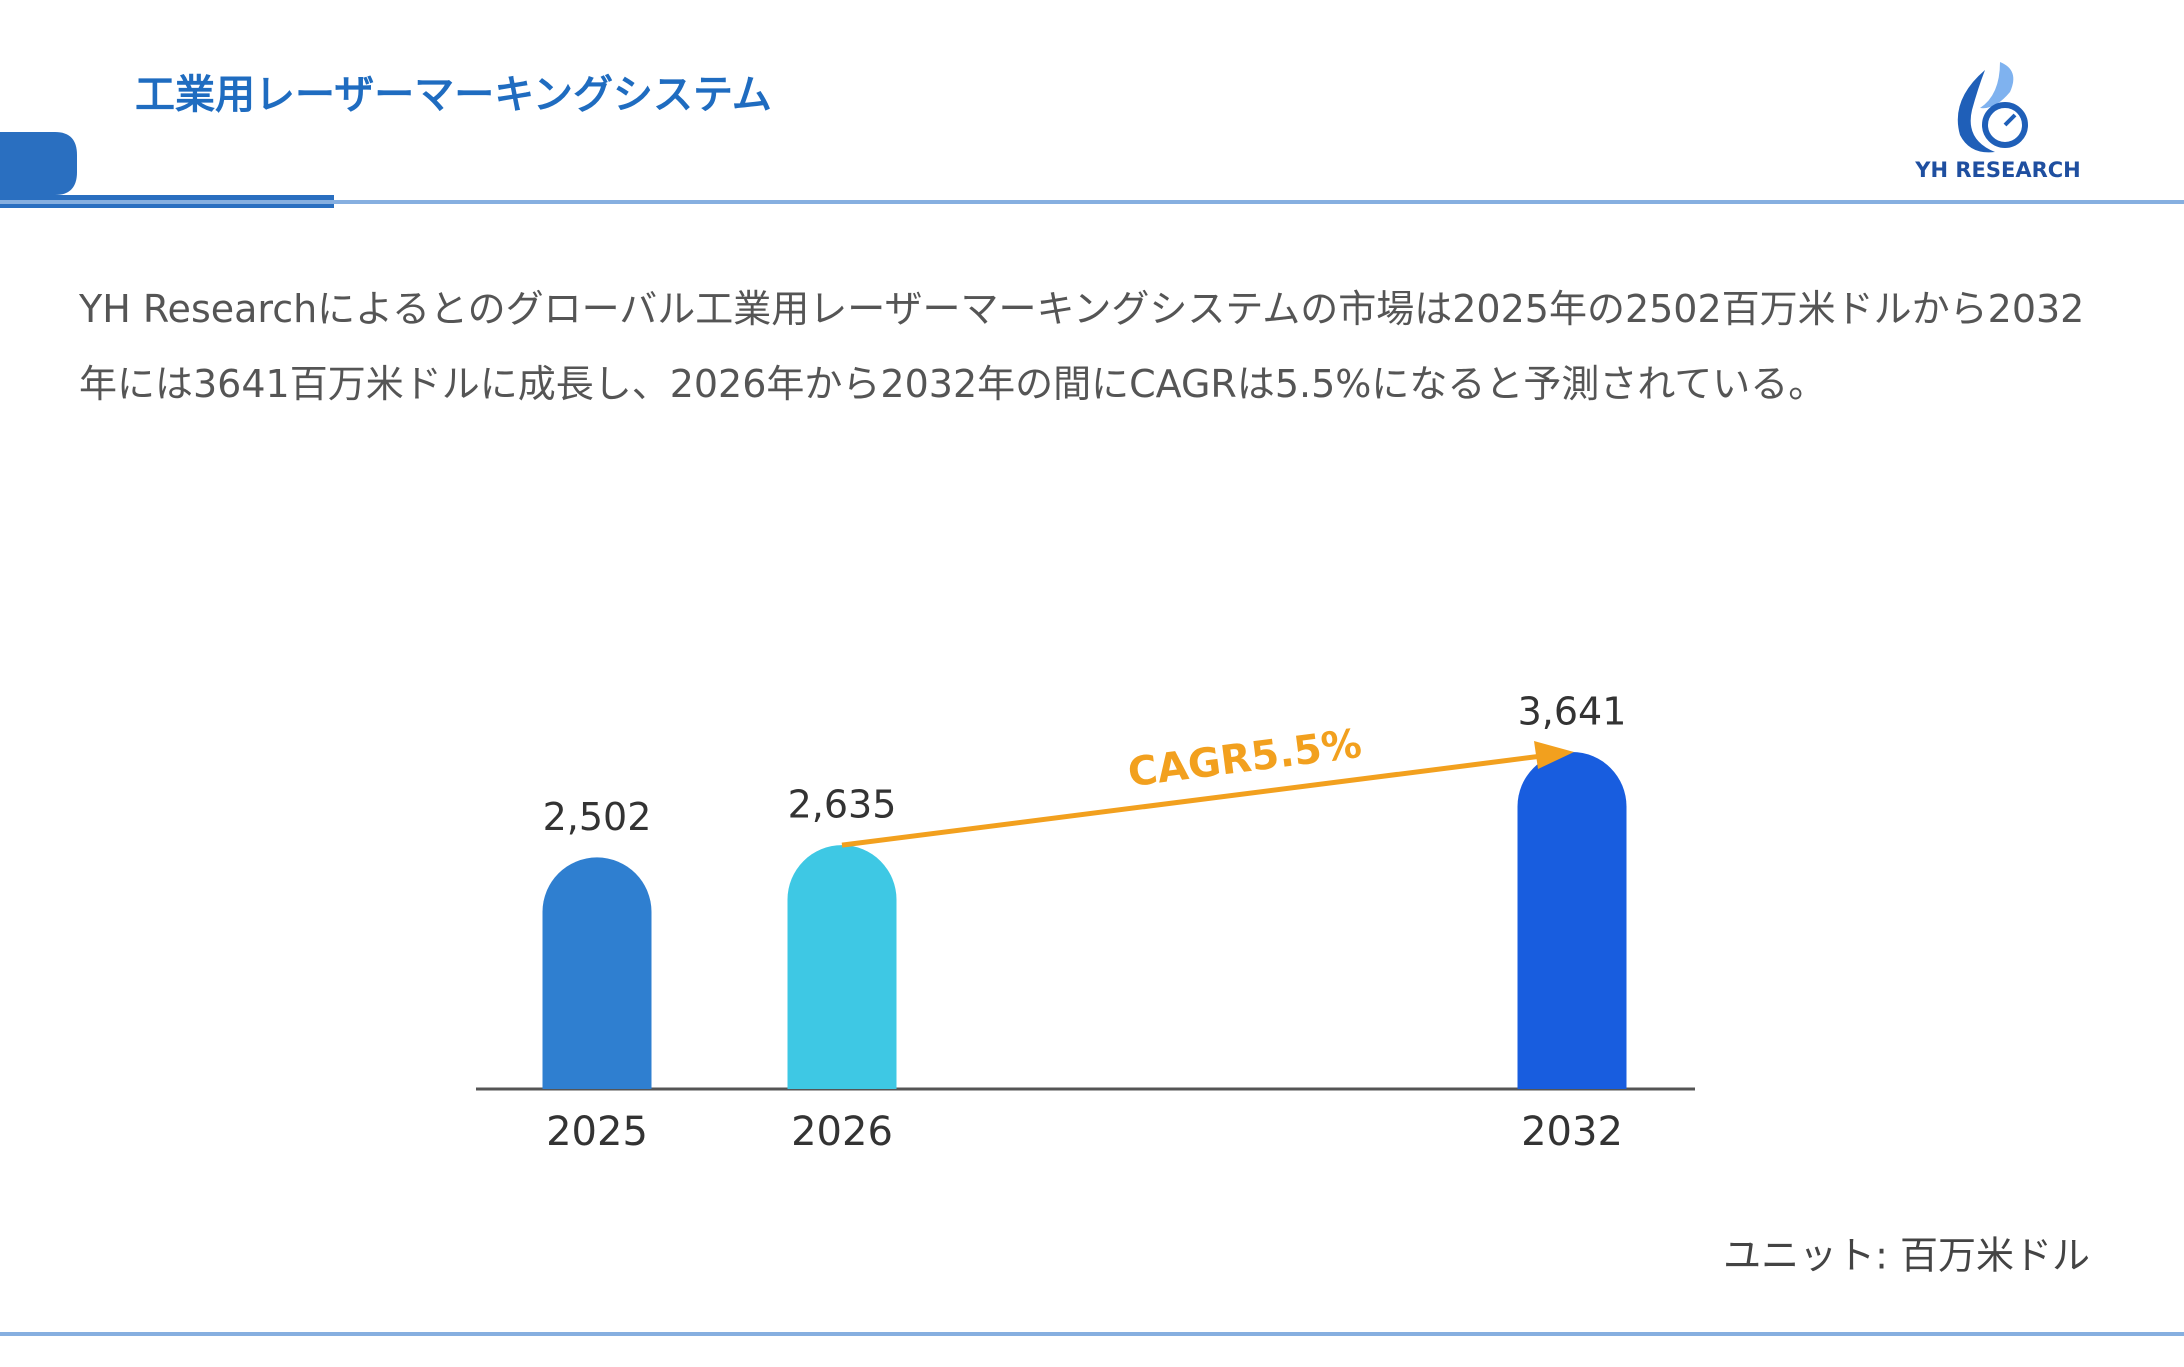 This screenshot has width=2184, height=1367. What do you see at coordinates (1092, 202) in the screenshot?
I see `header-line` at bounding box center [1092, 202].